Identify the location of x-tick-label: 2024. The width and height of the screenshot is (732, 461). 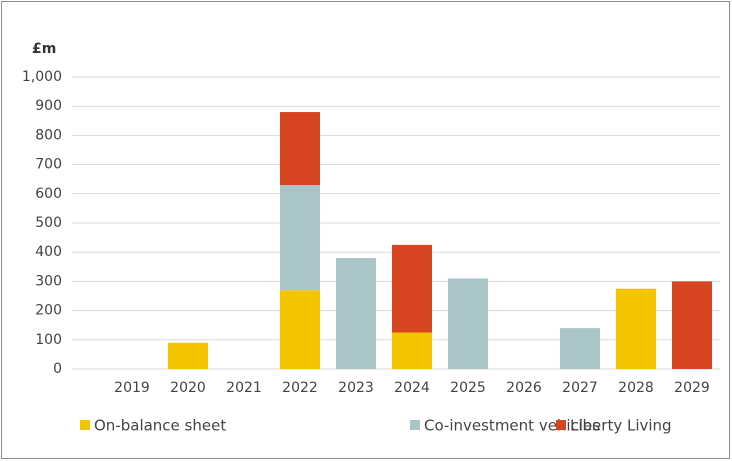
(412, 388).